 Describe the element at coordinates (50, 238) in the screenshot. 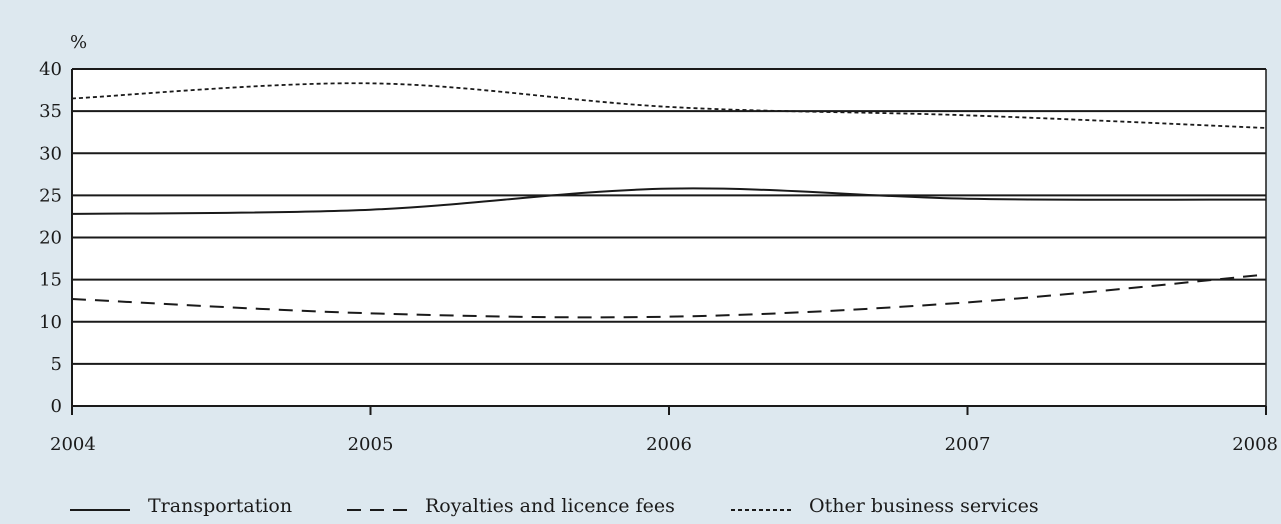

I see `y-tick-label: 20` at that location.